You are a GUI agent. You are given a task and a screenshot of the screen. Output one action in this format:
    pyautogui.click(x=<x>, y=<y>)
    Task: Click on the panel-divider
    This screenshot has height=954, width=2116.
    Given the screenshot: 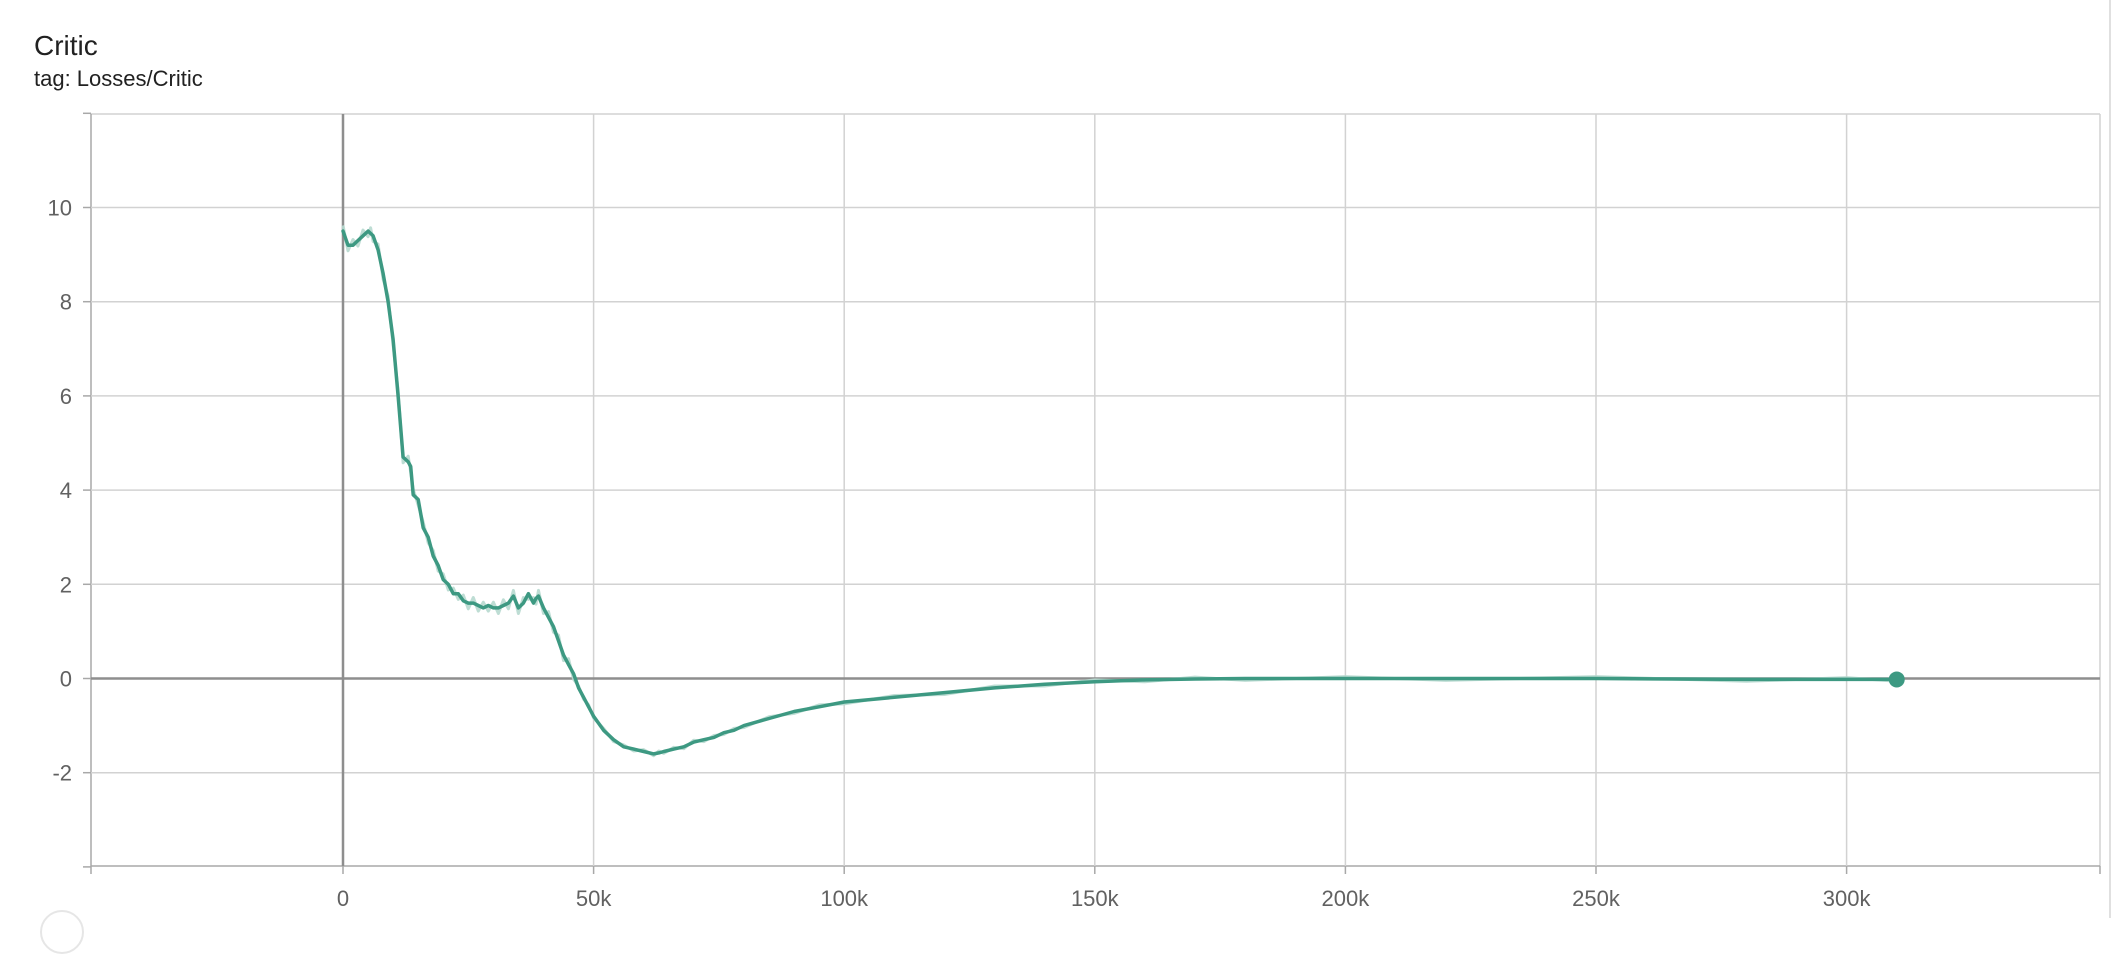 What is the action you would take?
    pyautogui.click(x=2110, y=459)
    